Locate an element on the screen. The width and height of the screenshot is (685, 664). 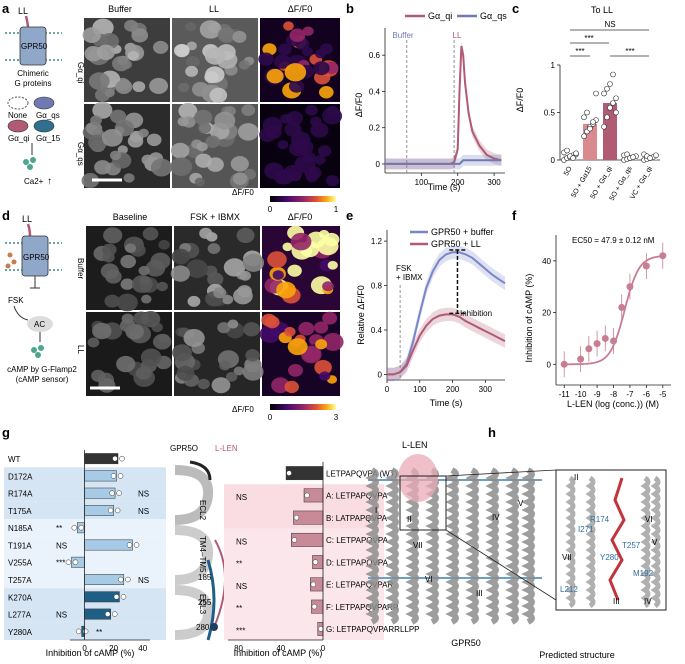
y-tick-label: 0.5 is located at coordinates (550, 113).